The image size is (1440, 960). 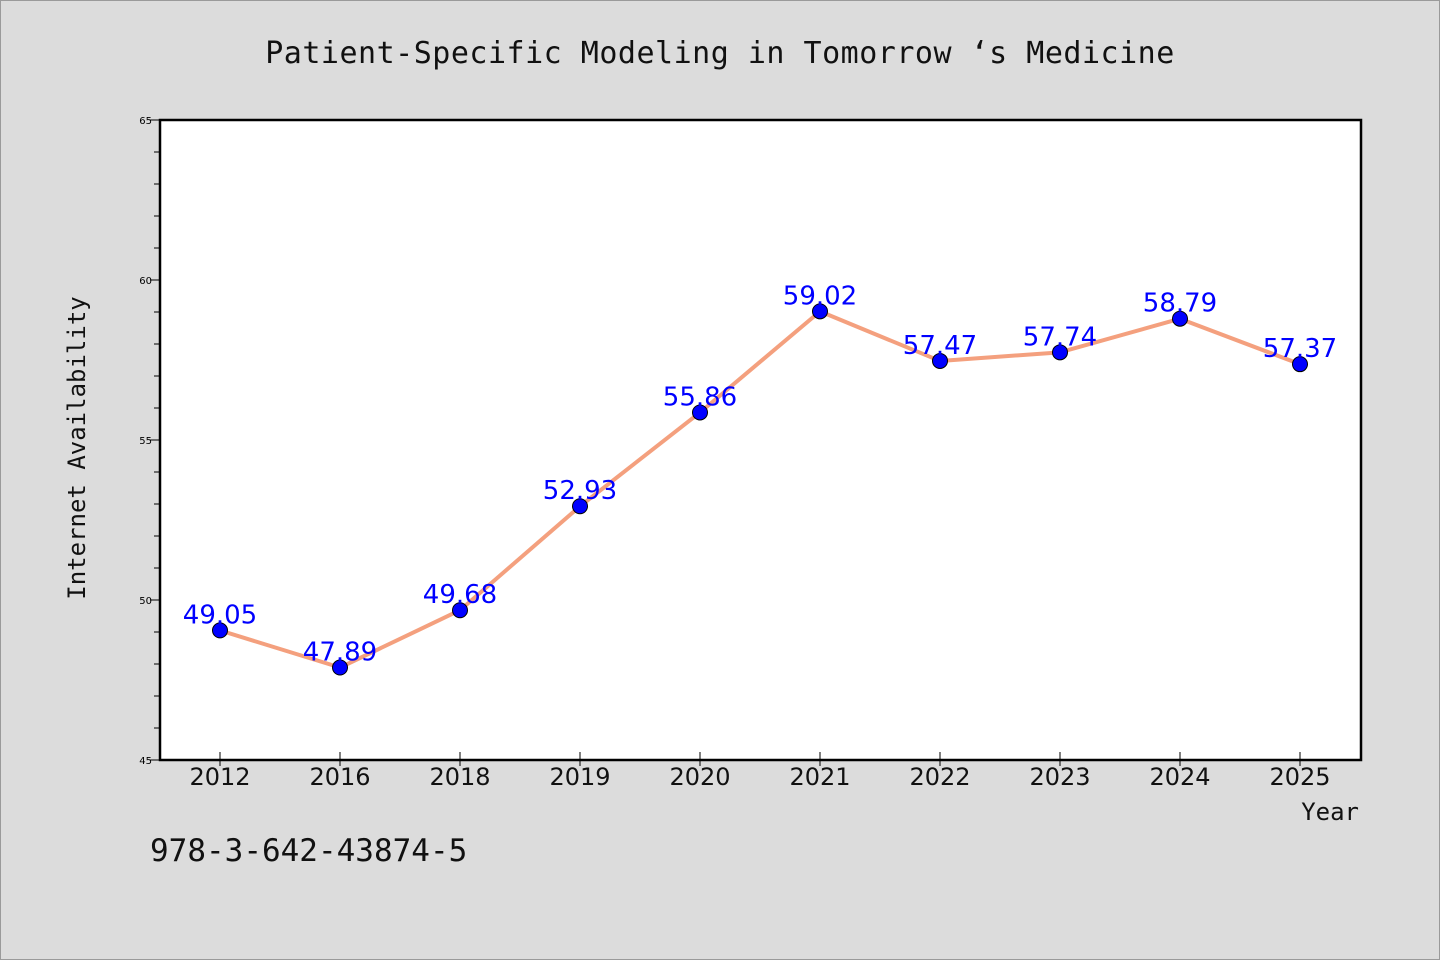 I want to click on x-tick-label: 2016, so click(x=339, y=777).